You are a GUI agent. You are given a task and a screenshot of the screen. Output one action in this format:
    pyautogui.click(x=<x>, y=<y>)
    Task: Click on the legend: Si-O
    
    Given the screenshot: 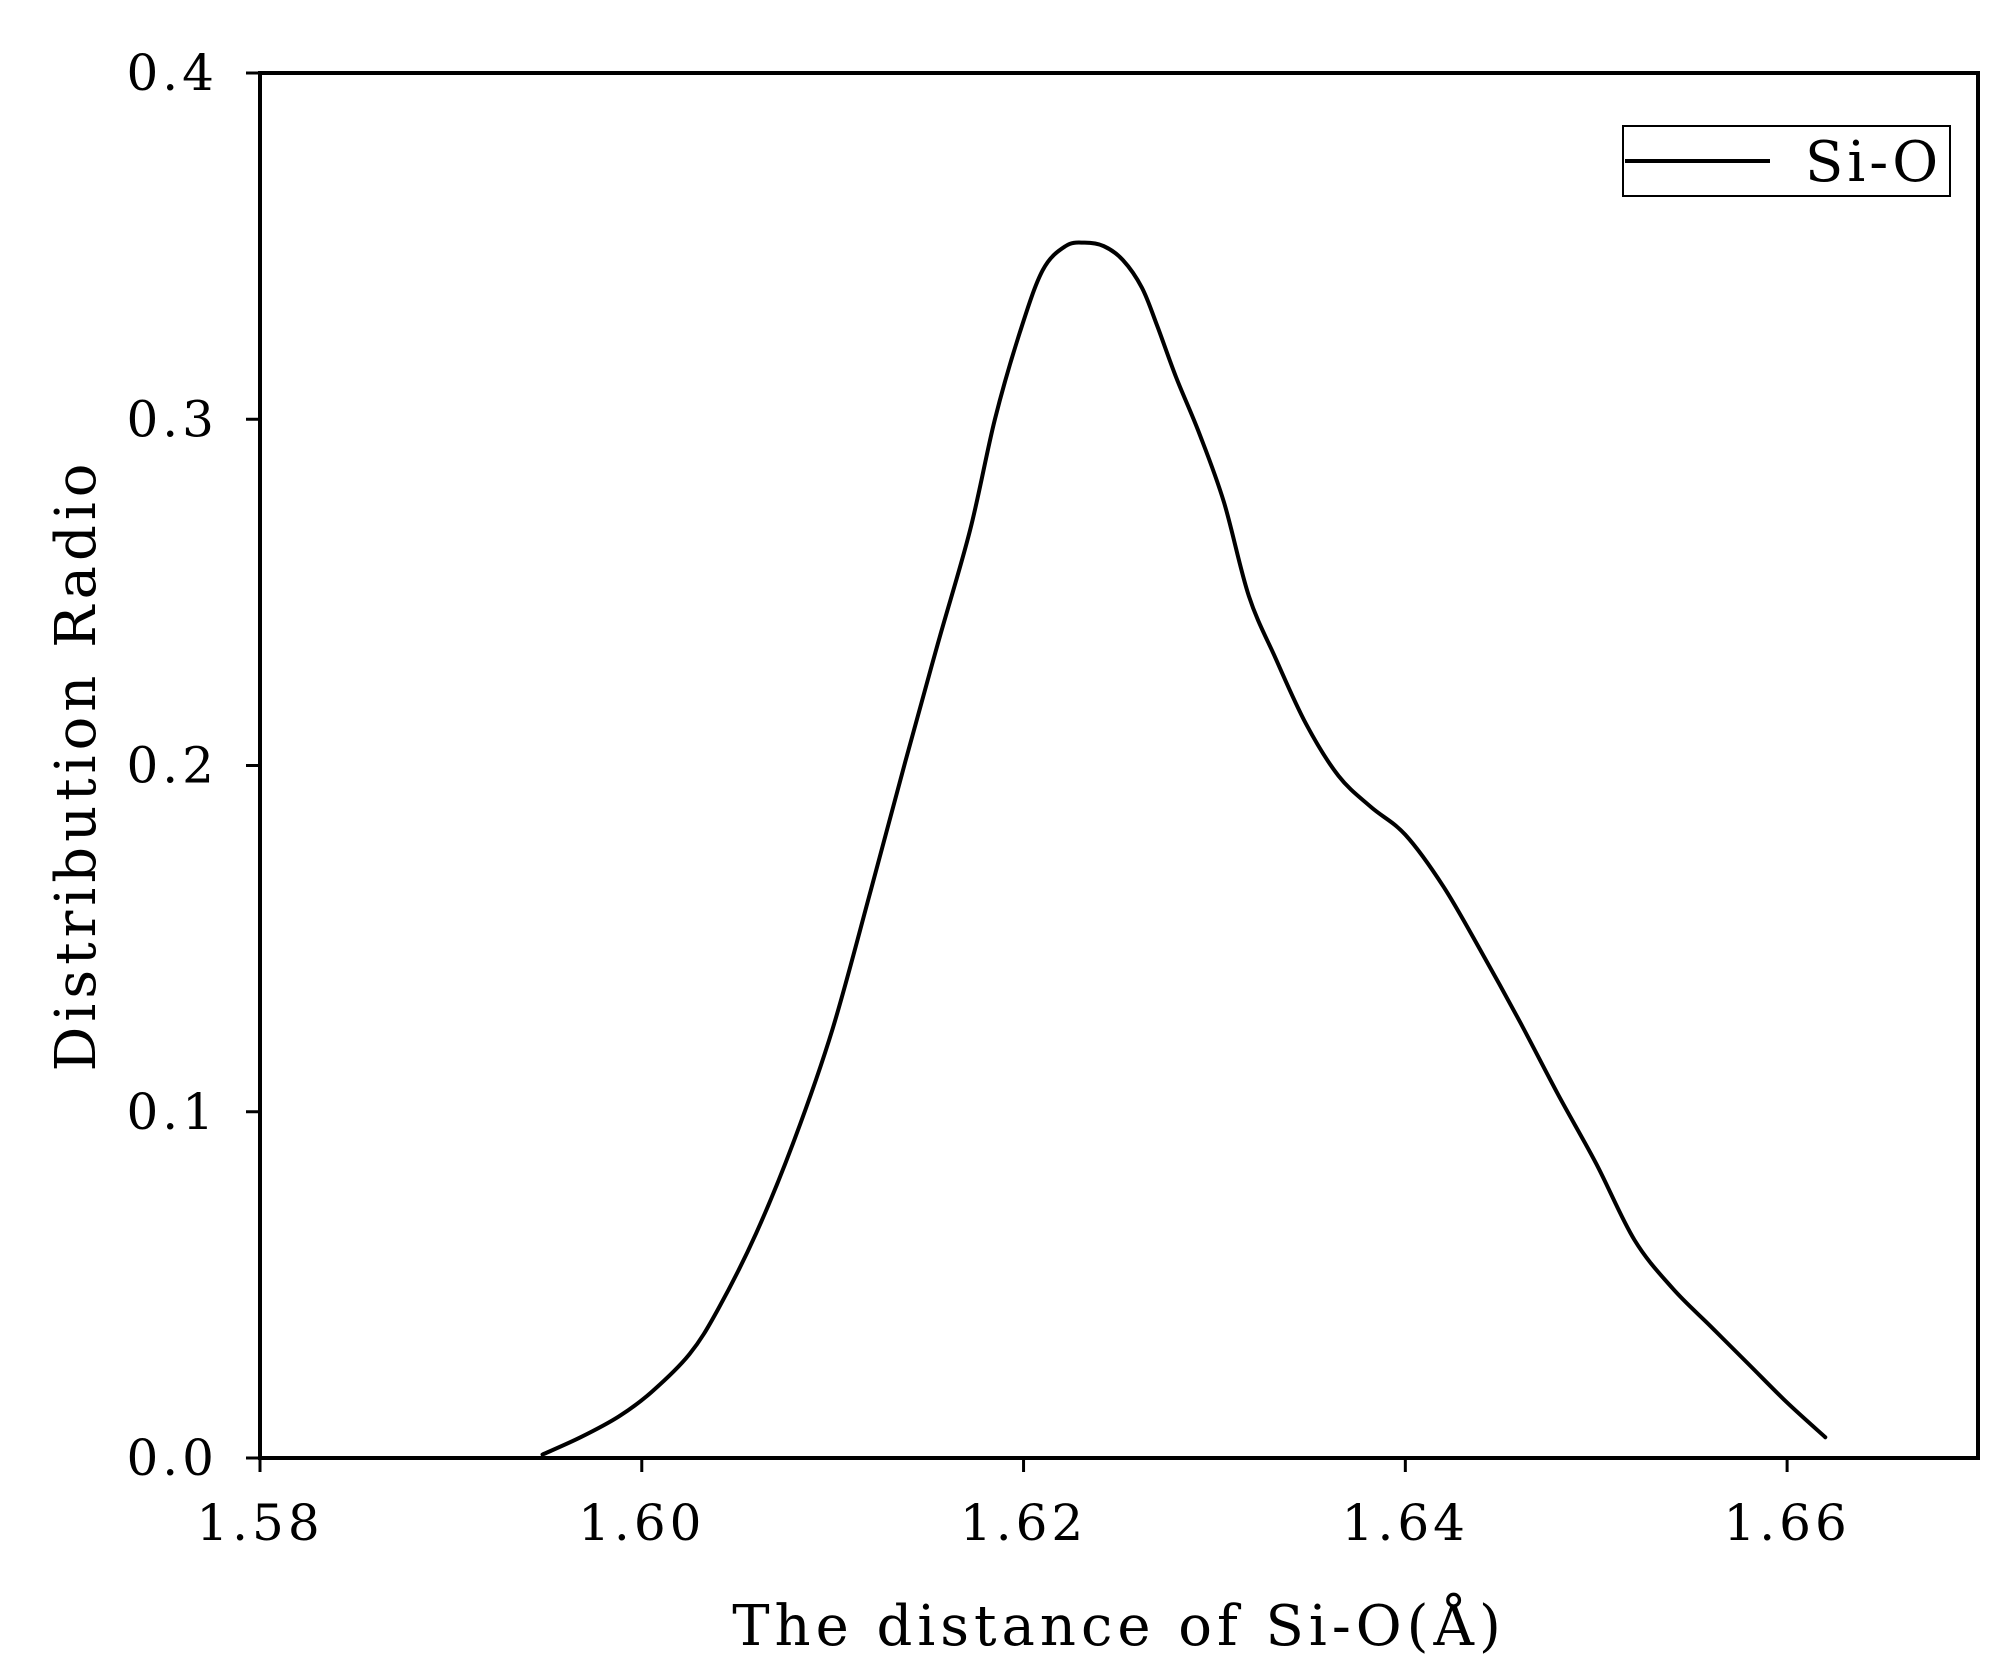 What is the action you would take?
    pyautogui.click(x=1786, y=161)
    